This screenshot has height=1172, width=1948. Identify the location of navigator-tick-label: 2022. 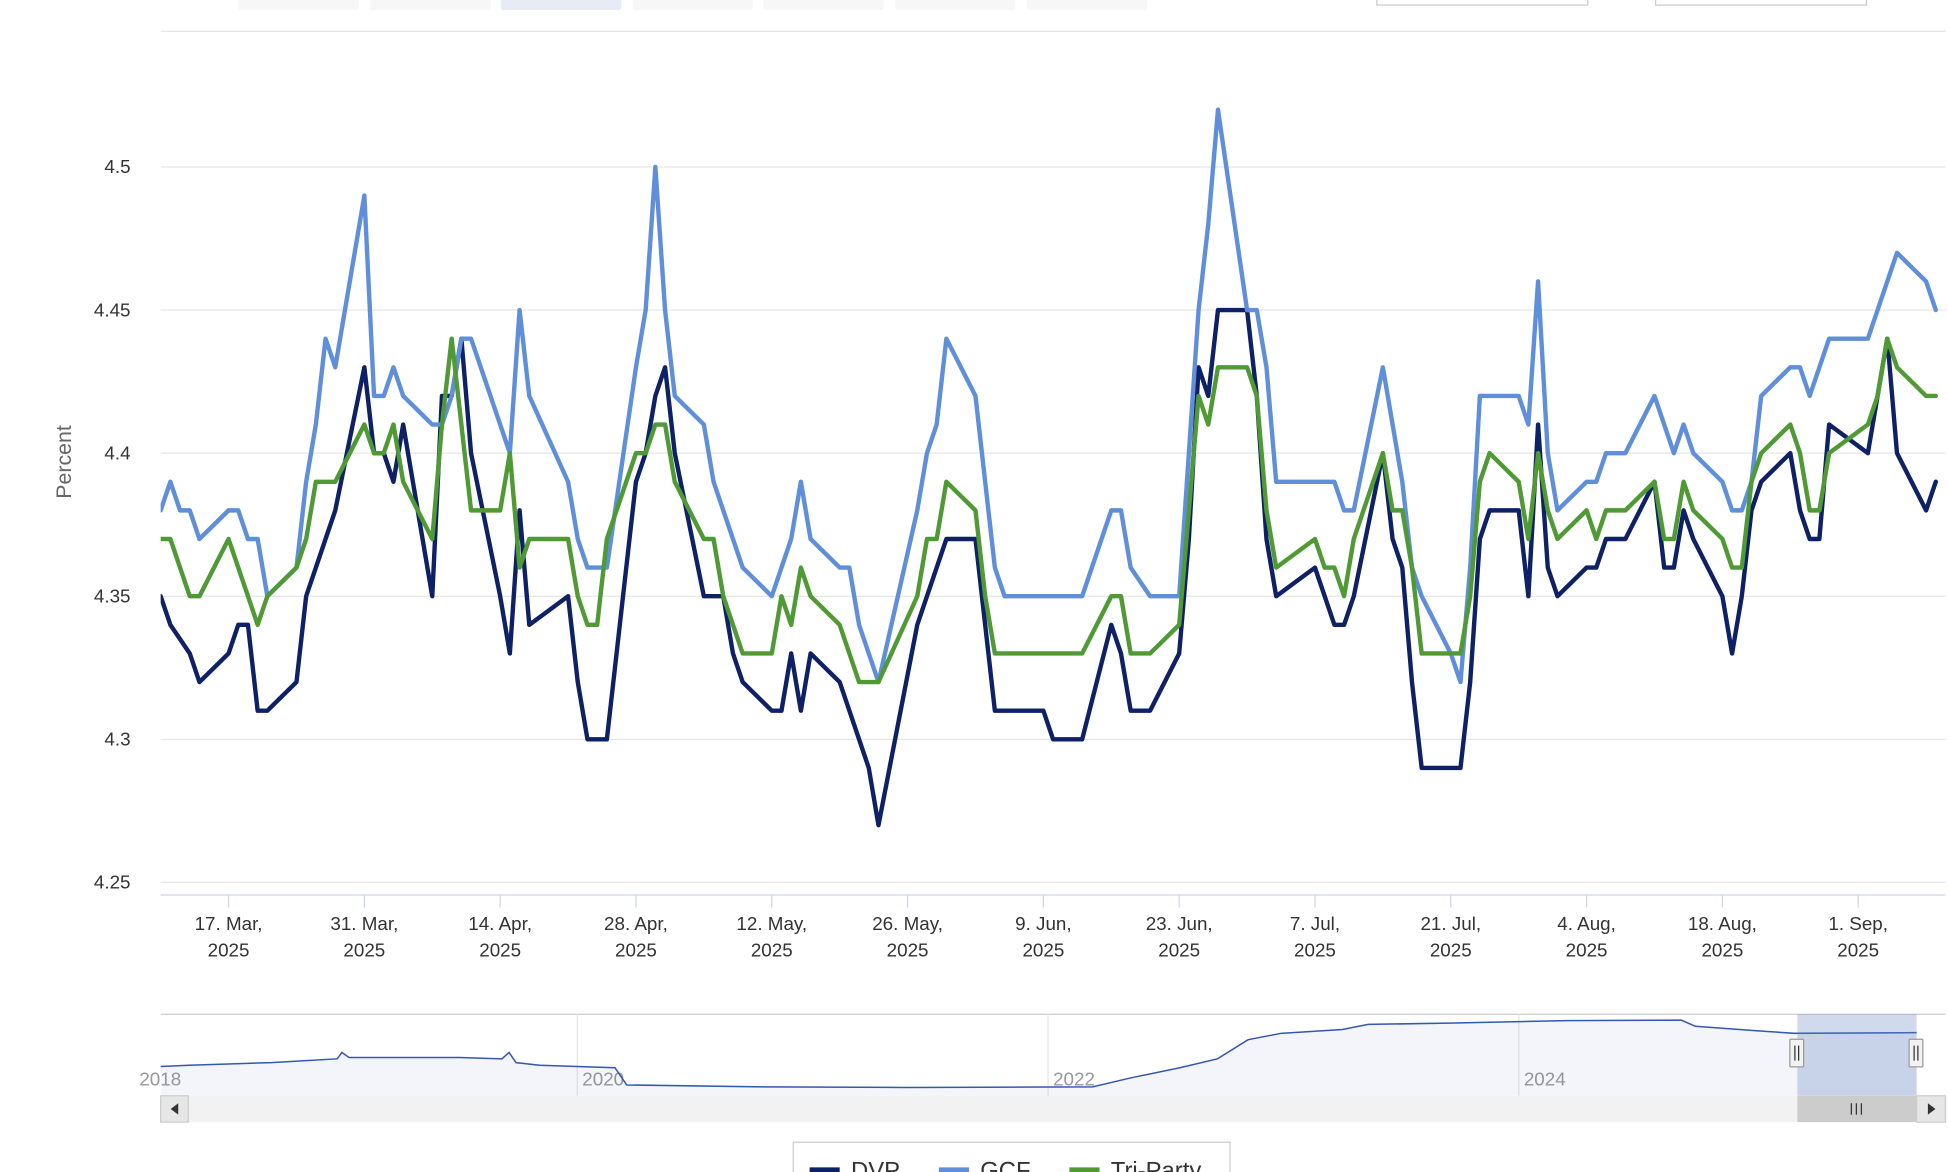
(1074, 1079).